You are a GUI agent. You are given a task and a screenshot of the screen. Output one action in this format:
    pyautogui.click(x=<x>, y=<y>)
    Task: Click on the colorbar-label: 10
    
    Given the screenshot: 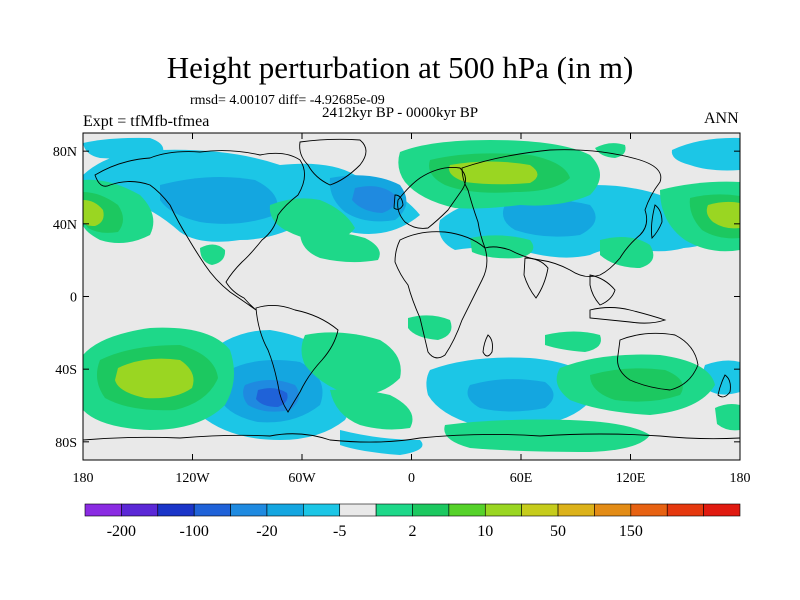 What is the action you would take?
    pyautogui.click(x=485, y=531)
    